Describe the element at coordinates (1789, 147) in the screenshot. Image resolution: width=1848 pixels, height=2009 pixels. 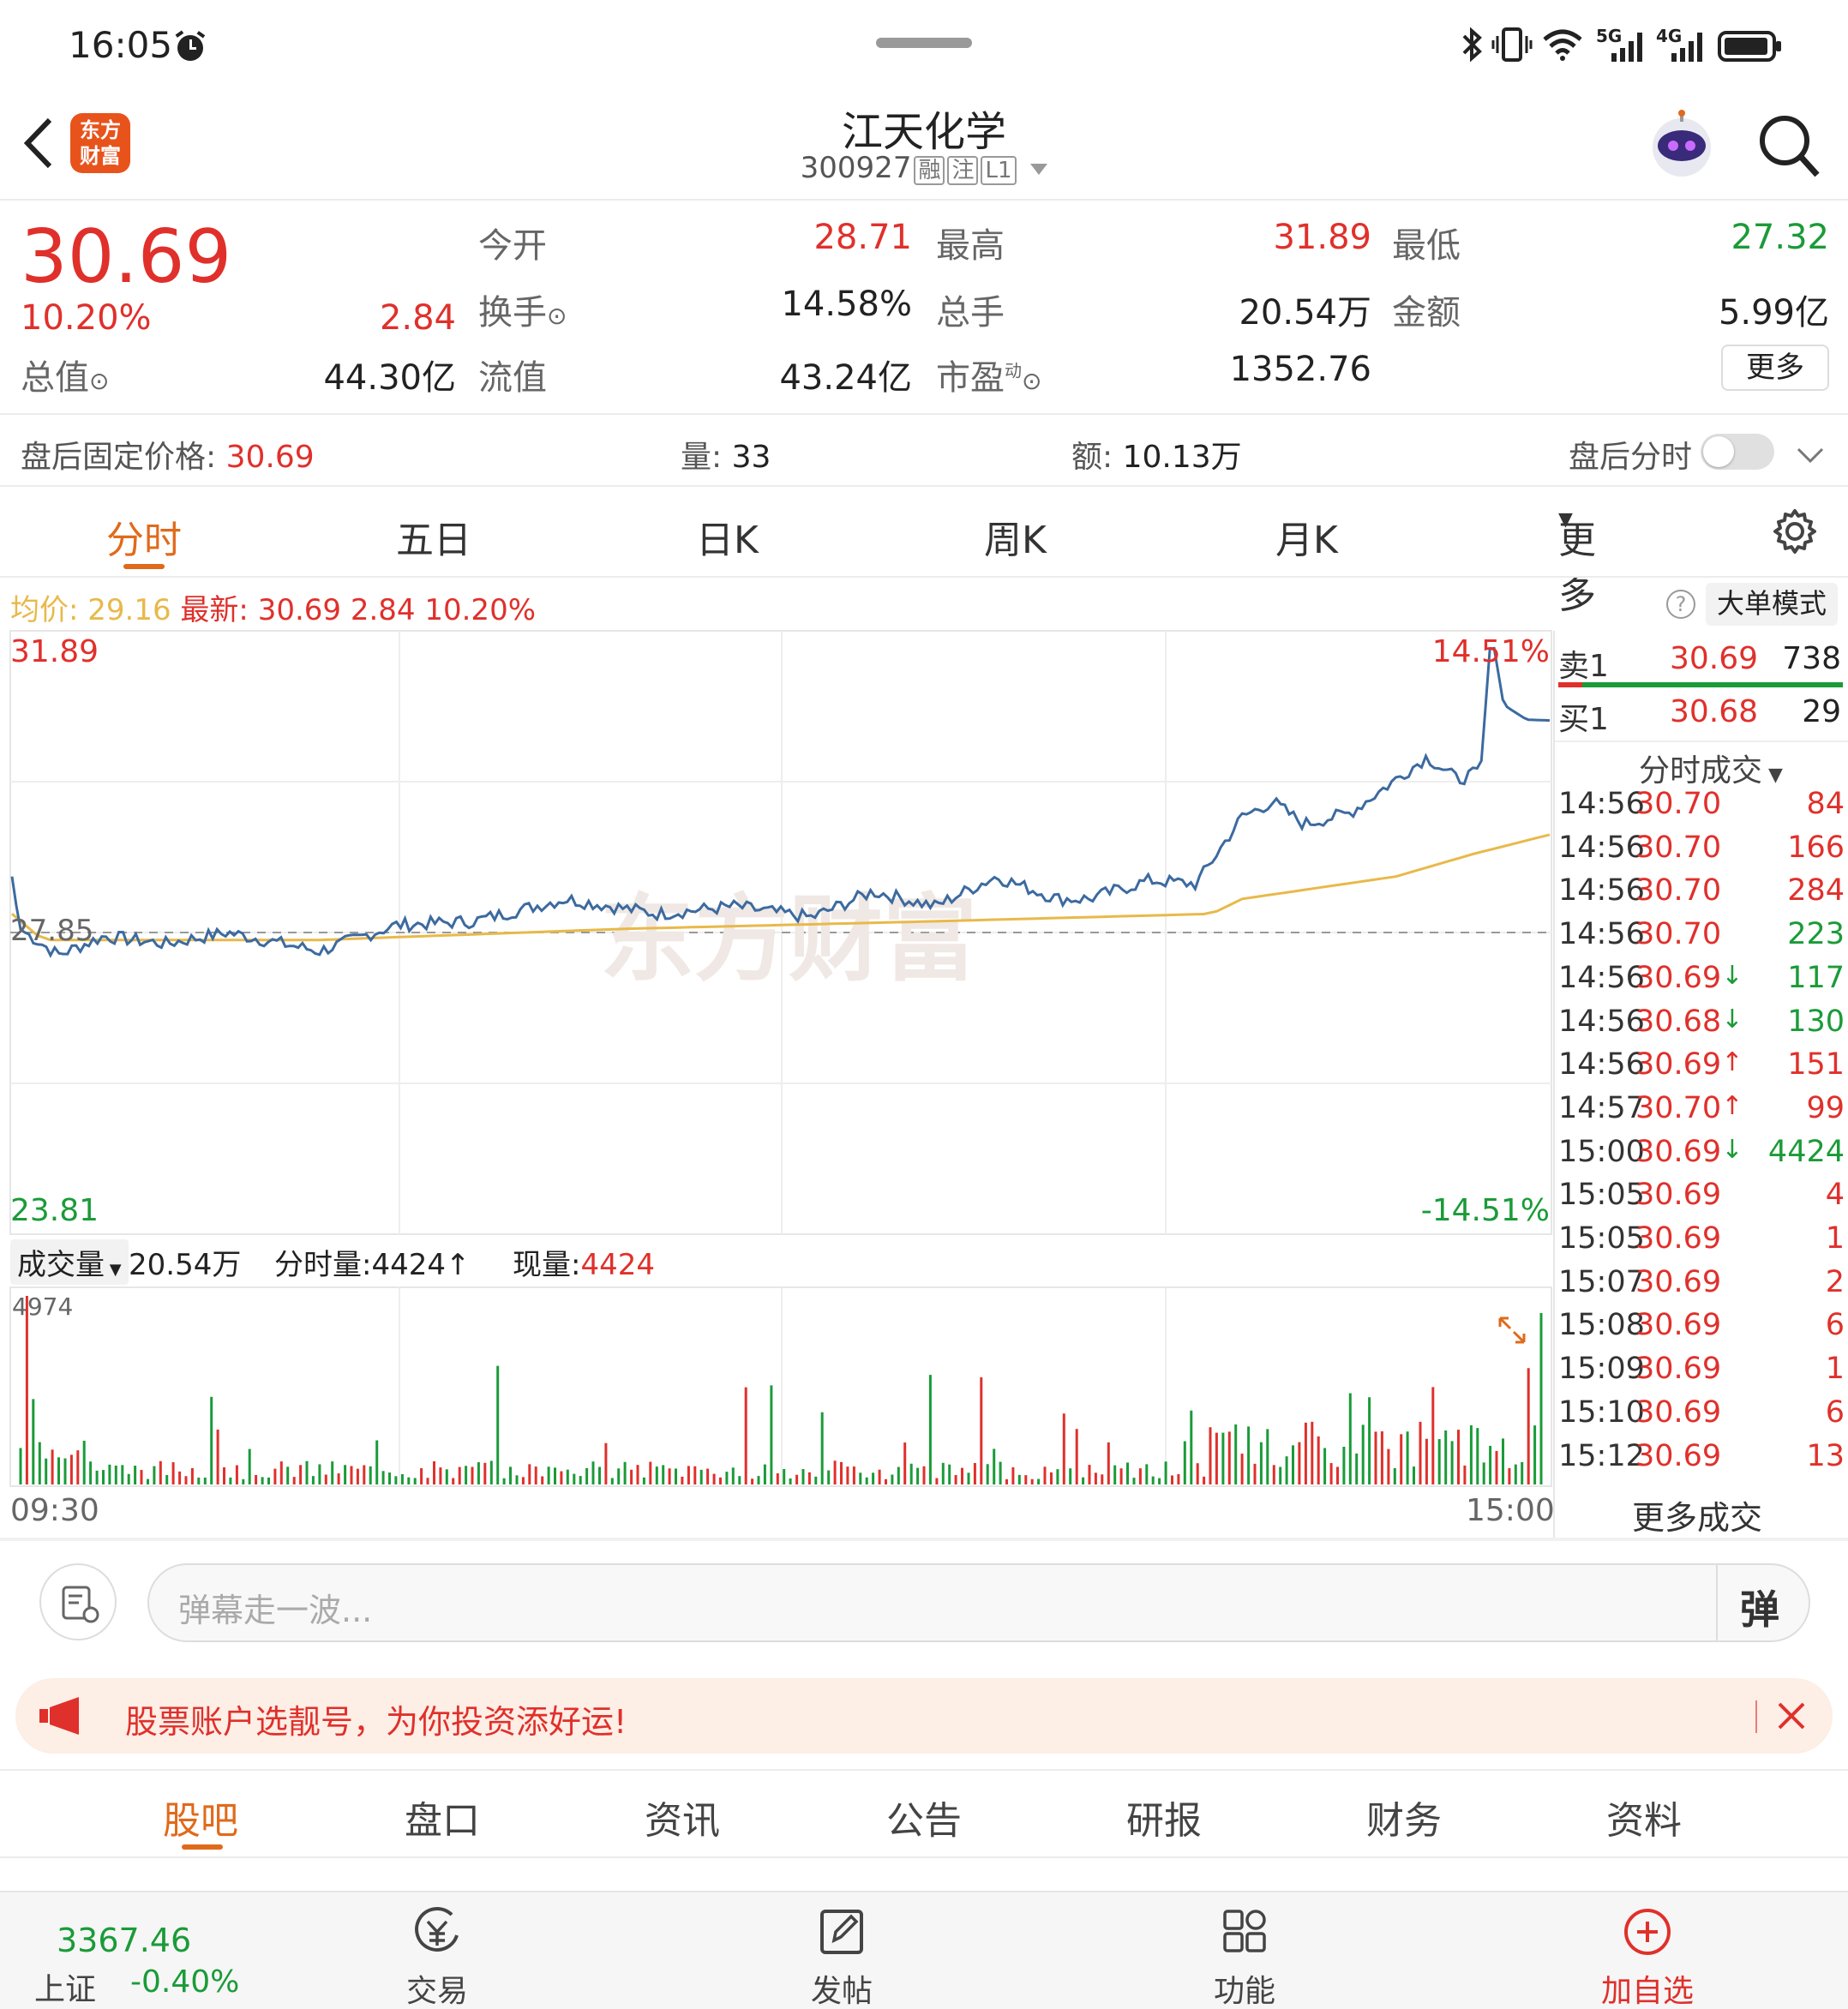
I see `search-icon` at that location.